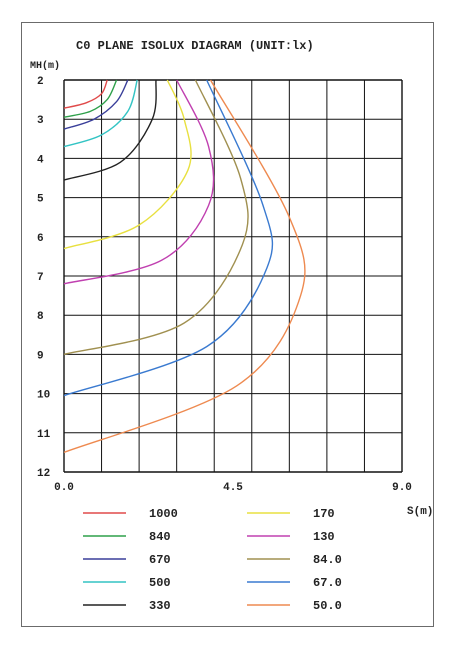 The image size is (460, 645). I want to click on legend-label: 130, so click(324, 537).